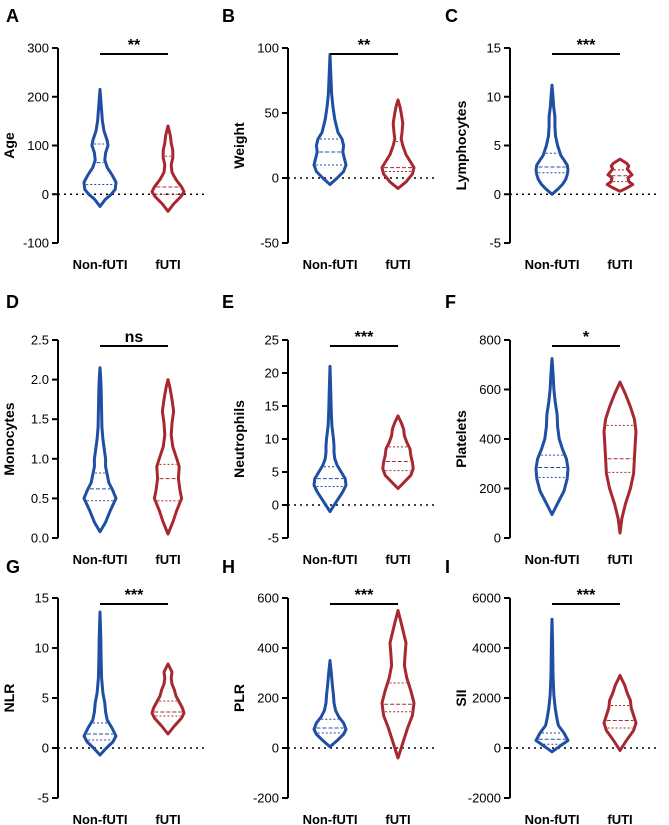  What do you see at coordinates (484, 798) in the screenshot?
I see `y-tick-label: -2000` at bounding box center [484, 798].